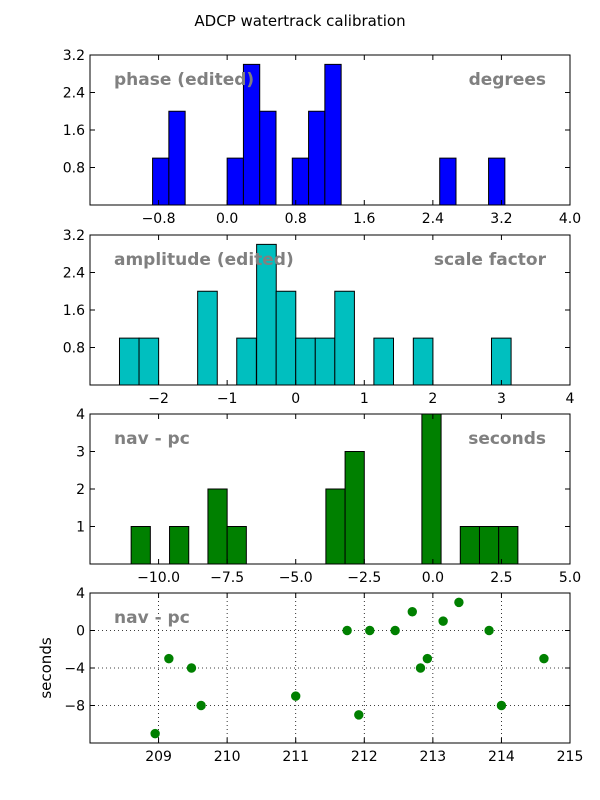 This screenshot has width=600, height=800. I want to click on x-tick-label: −5.0, so click(296, 578).